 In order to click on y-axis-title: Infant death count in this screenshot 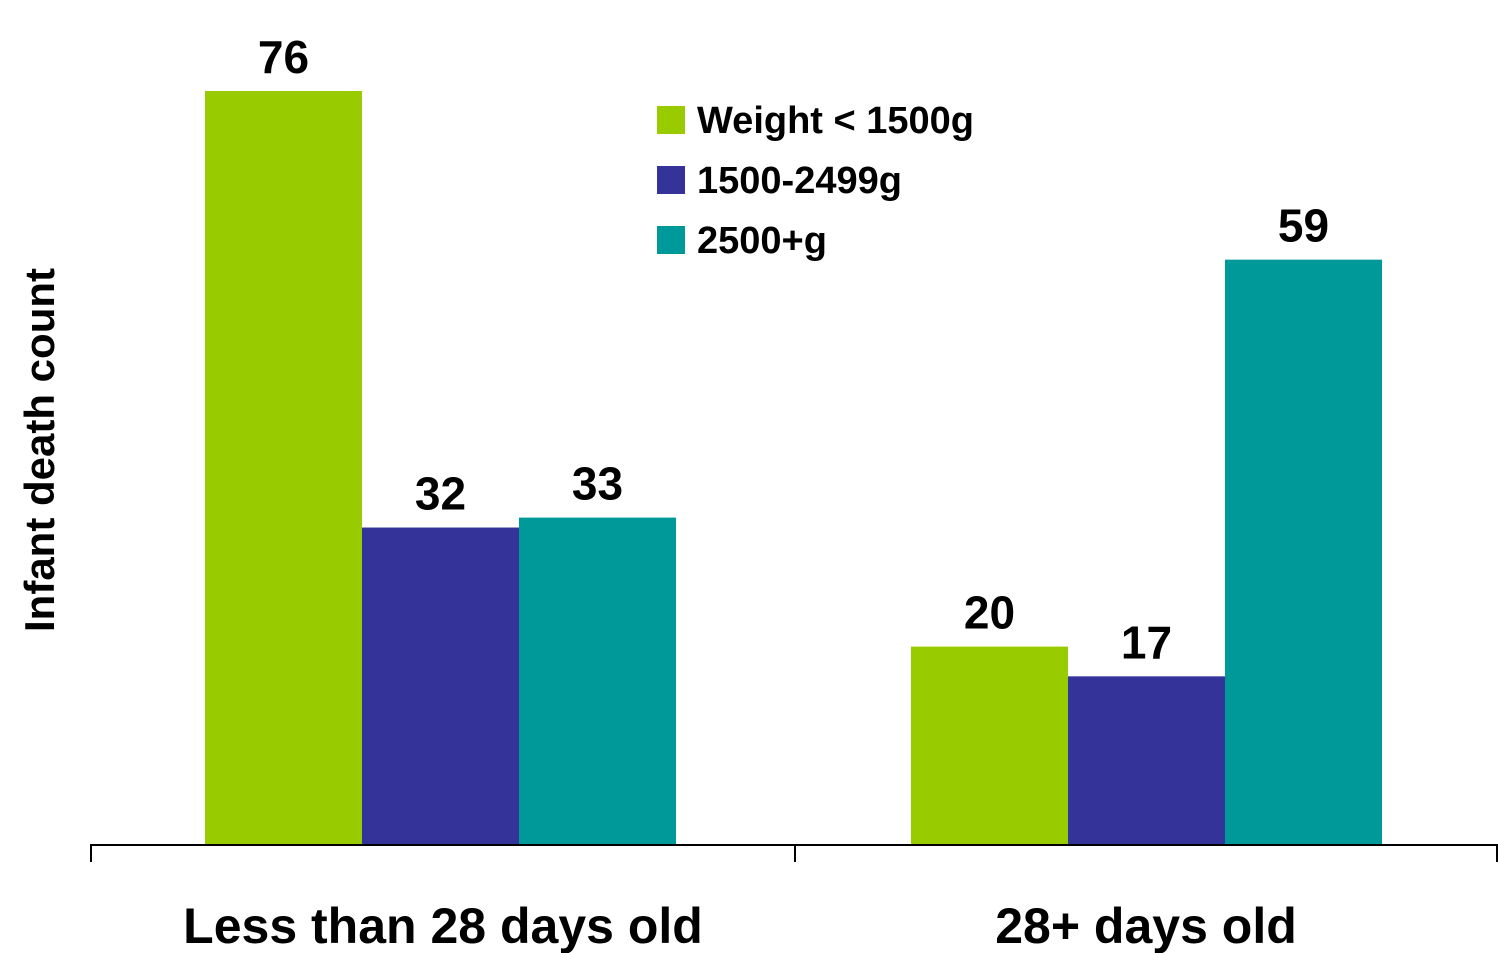, I will do `click(39, 450)`.